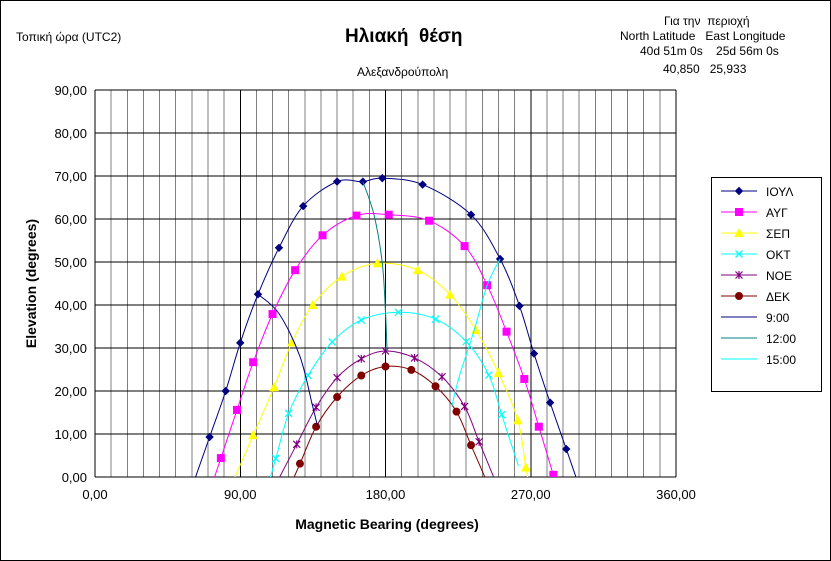 Image resolution: width=831 pixels, height=561 pixels. Describe the element at coordinates (240, 494) in the screenshot. I see `x-tick-label: 90,00` at that location.